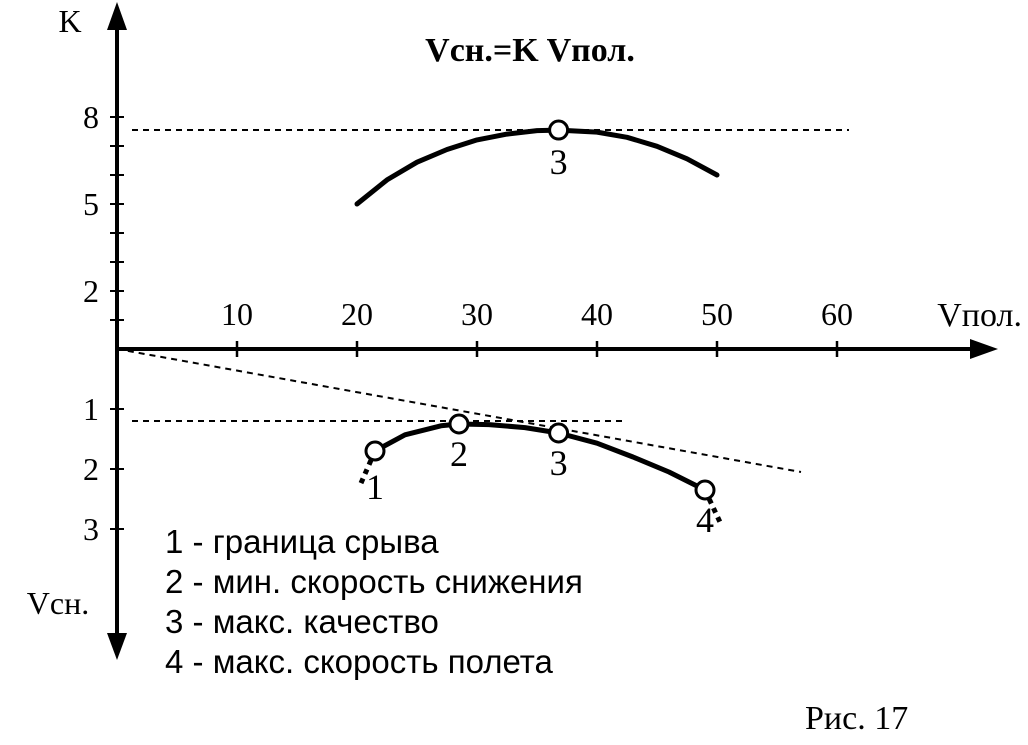 This screenshot has height=745, width=1028. I want to click on x-tick-label: 50, so click(717, 314).